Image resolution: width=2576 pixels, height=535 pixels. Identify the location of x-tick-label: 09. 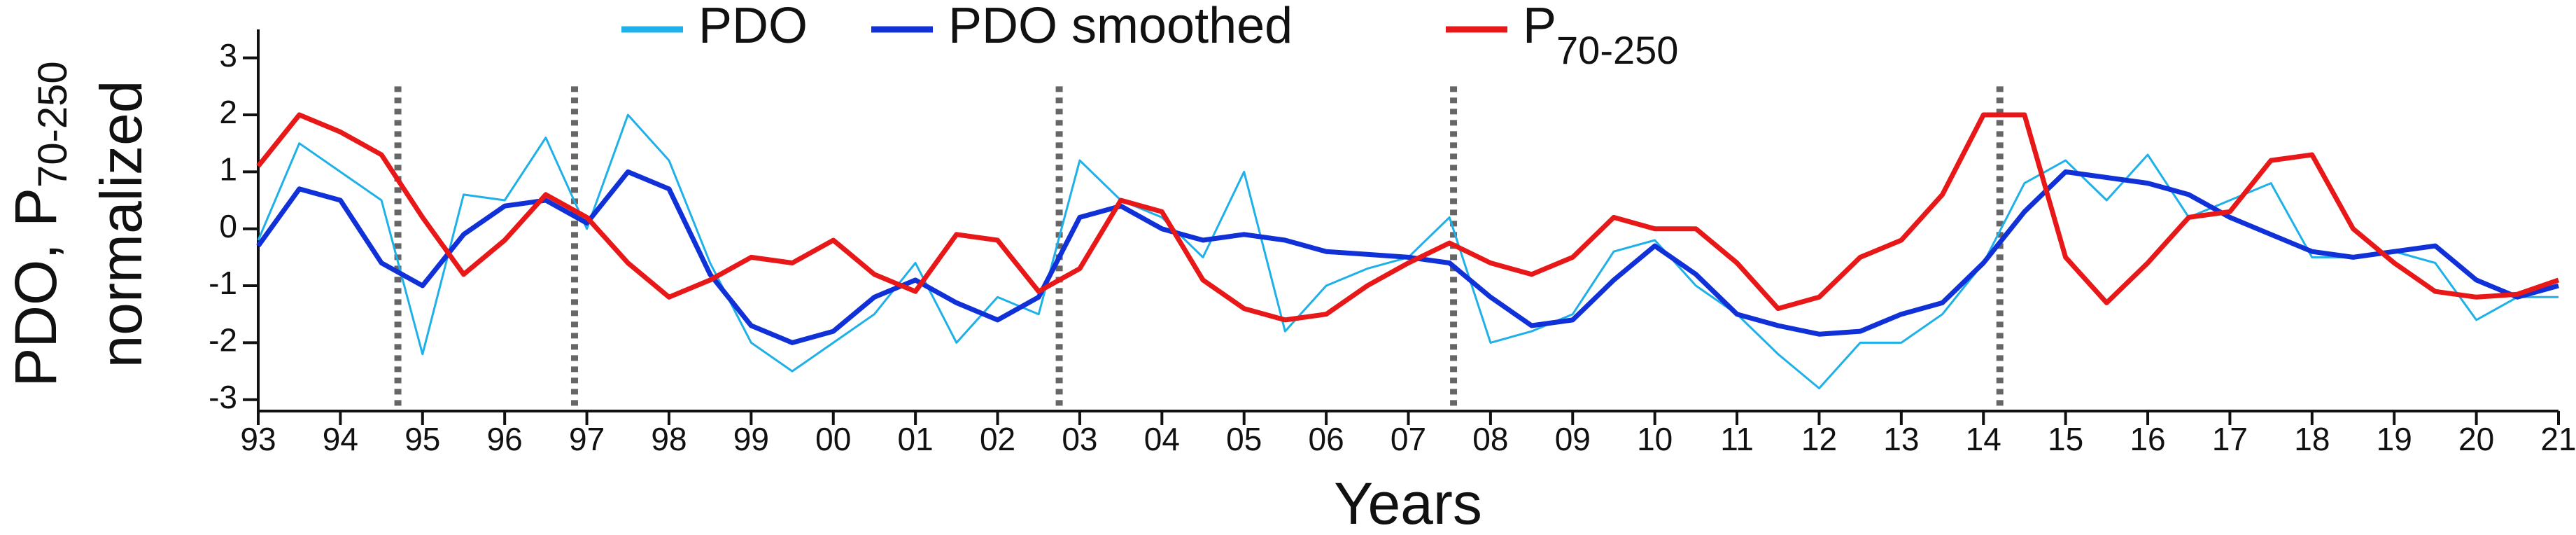
(1573, 439).